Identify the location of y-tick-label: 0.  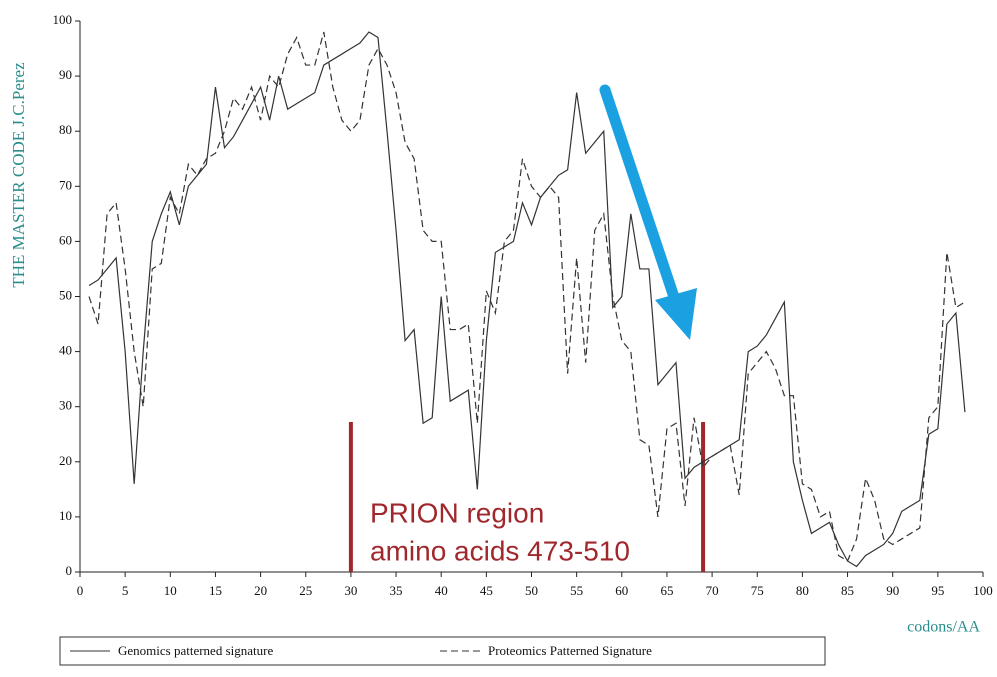
(69, 570).